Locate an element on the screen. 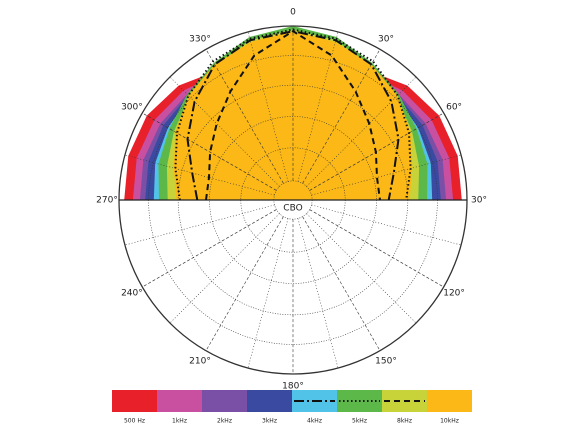 Image resolution: width=580 pixels, height=435 pixels. legend-label: 3kHz is located at coordinates (269, 421).